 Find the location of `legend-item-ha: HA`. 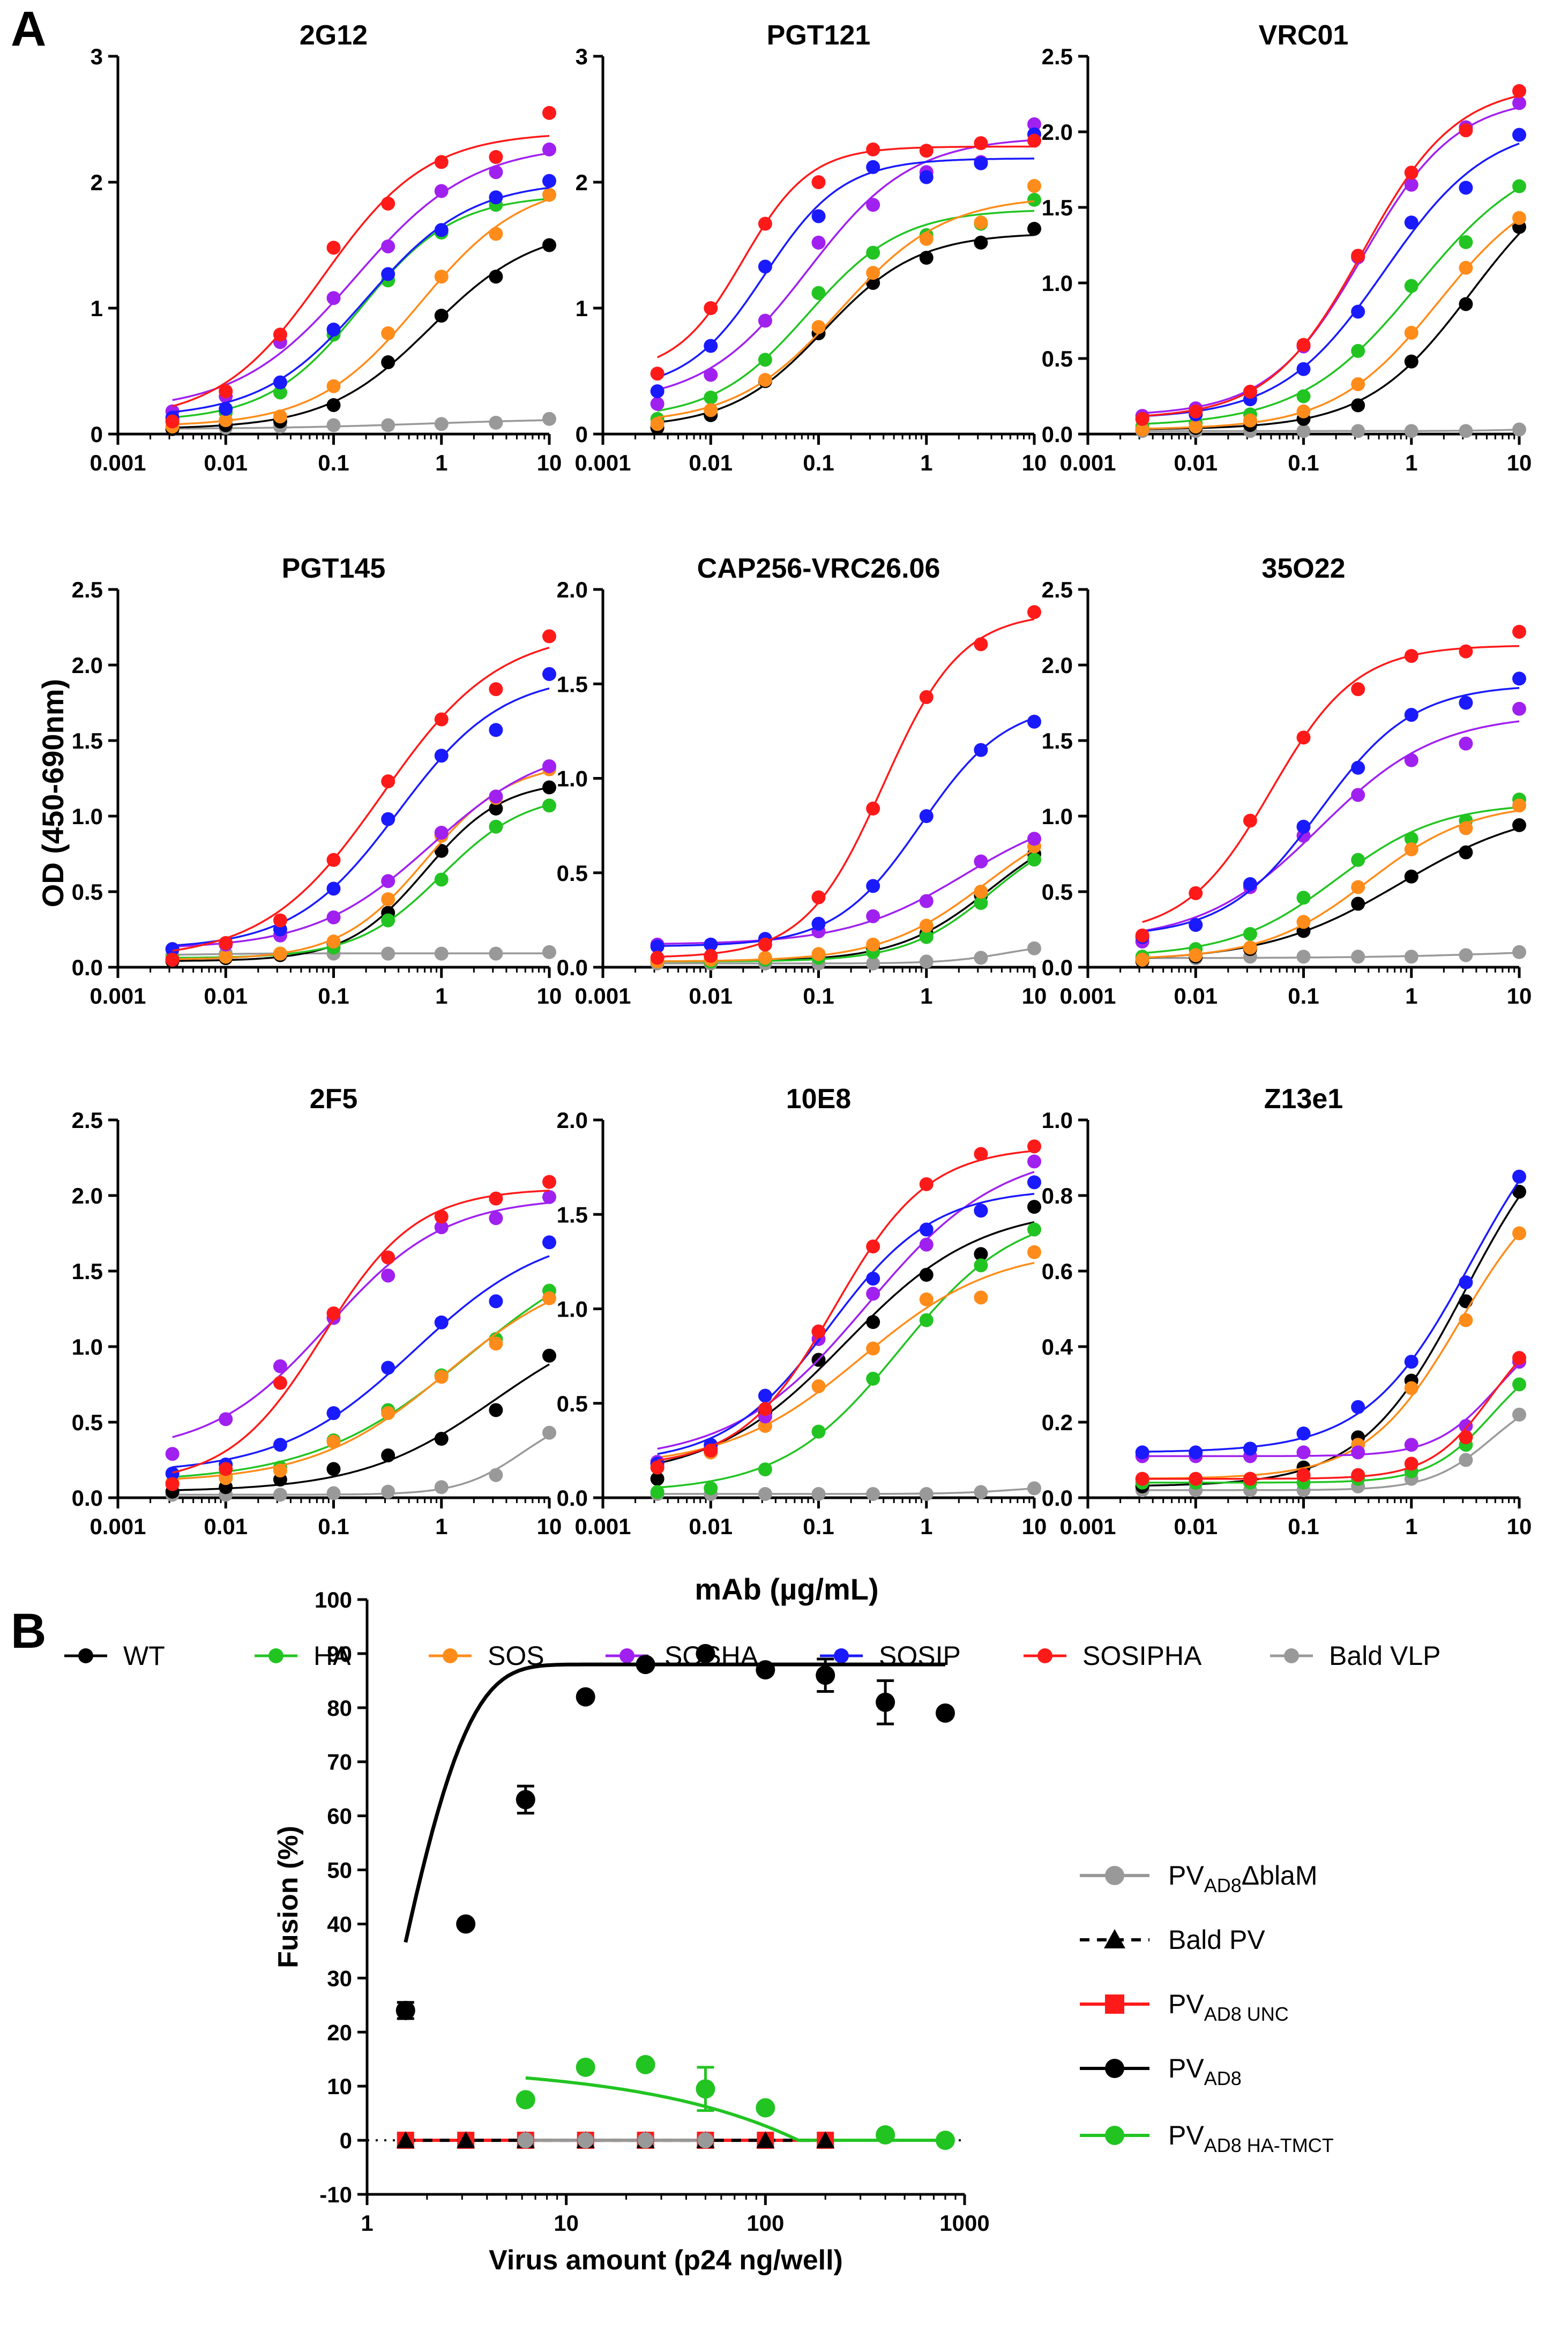

legend-item-ha: HA is located at coordinates (303, 1656).